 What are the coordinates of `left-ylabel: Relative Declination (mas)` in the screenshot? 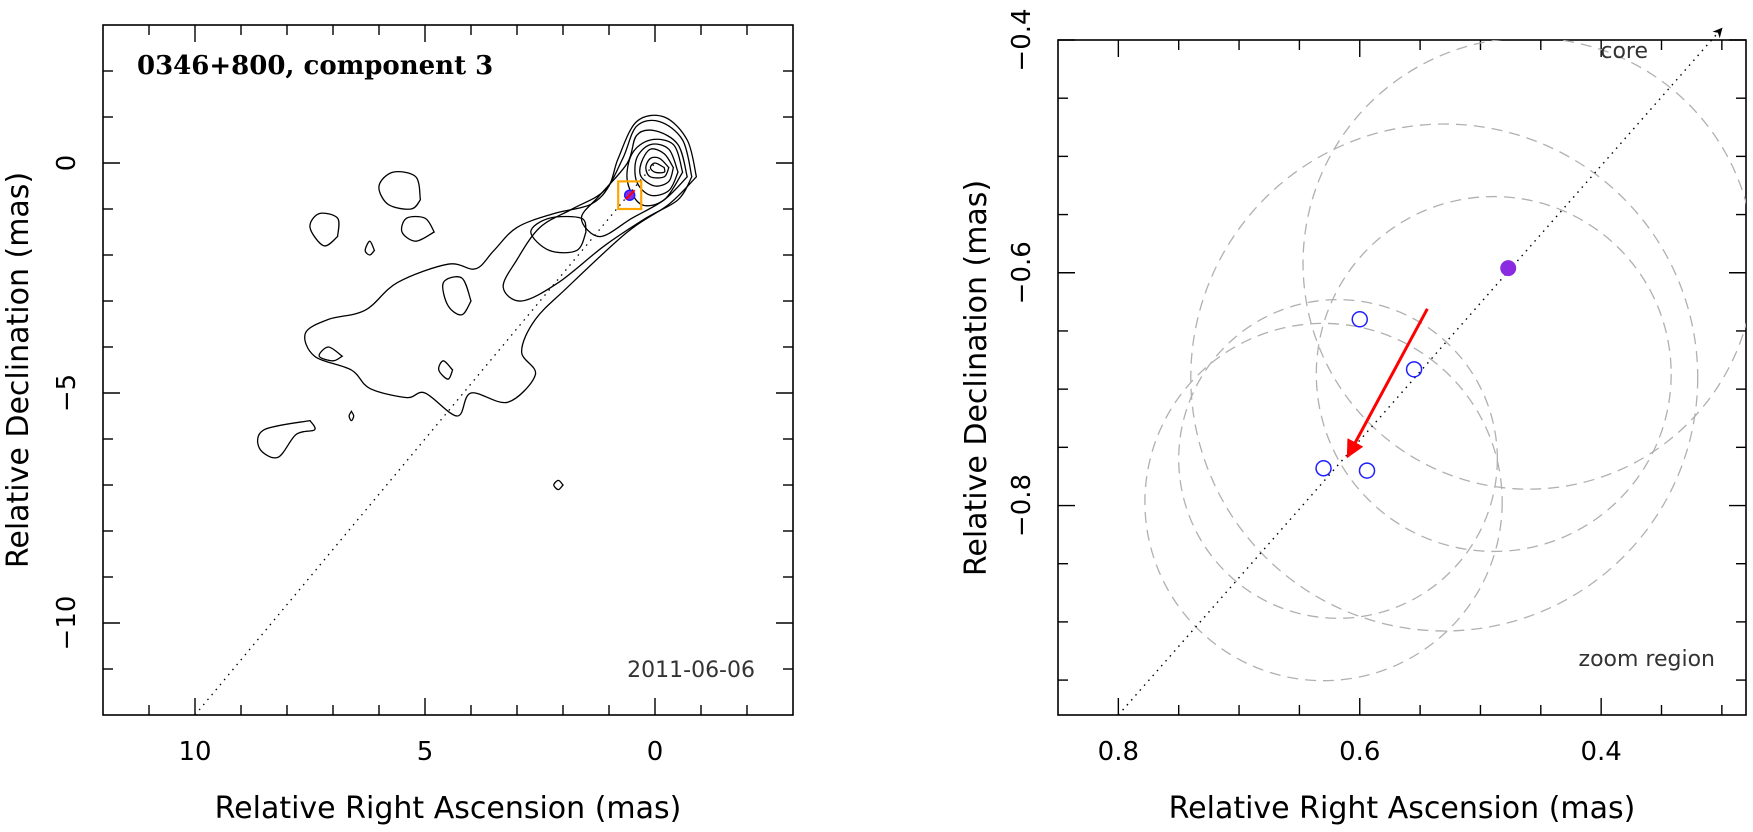 It's located at (18, 370).